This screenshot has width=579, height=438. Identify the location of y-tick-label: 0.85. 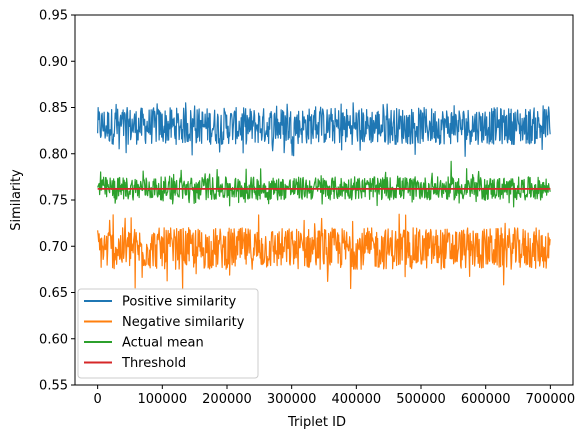
(53, 108).